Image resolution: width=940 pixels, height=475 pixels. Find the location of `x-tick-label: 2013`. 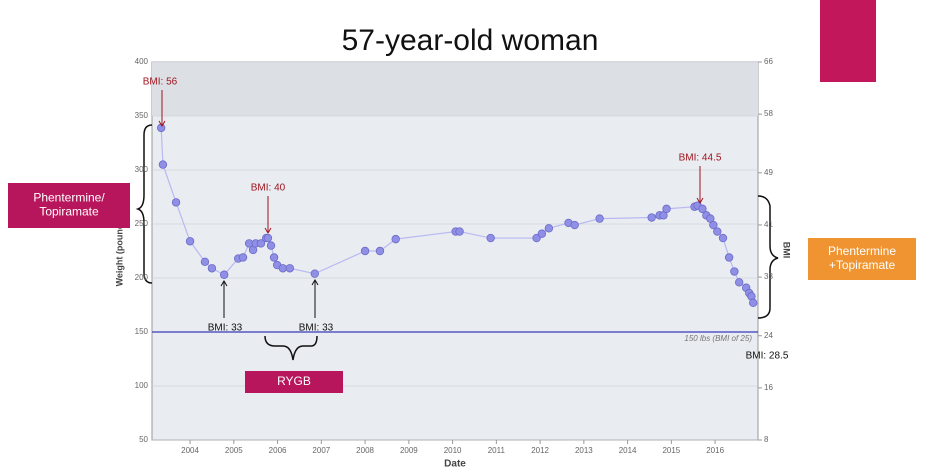

x-tick-label: 2013 is located at coordinates (584, 450).